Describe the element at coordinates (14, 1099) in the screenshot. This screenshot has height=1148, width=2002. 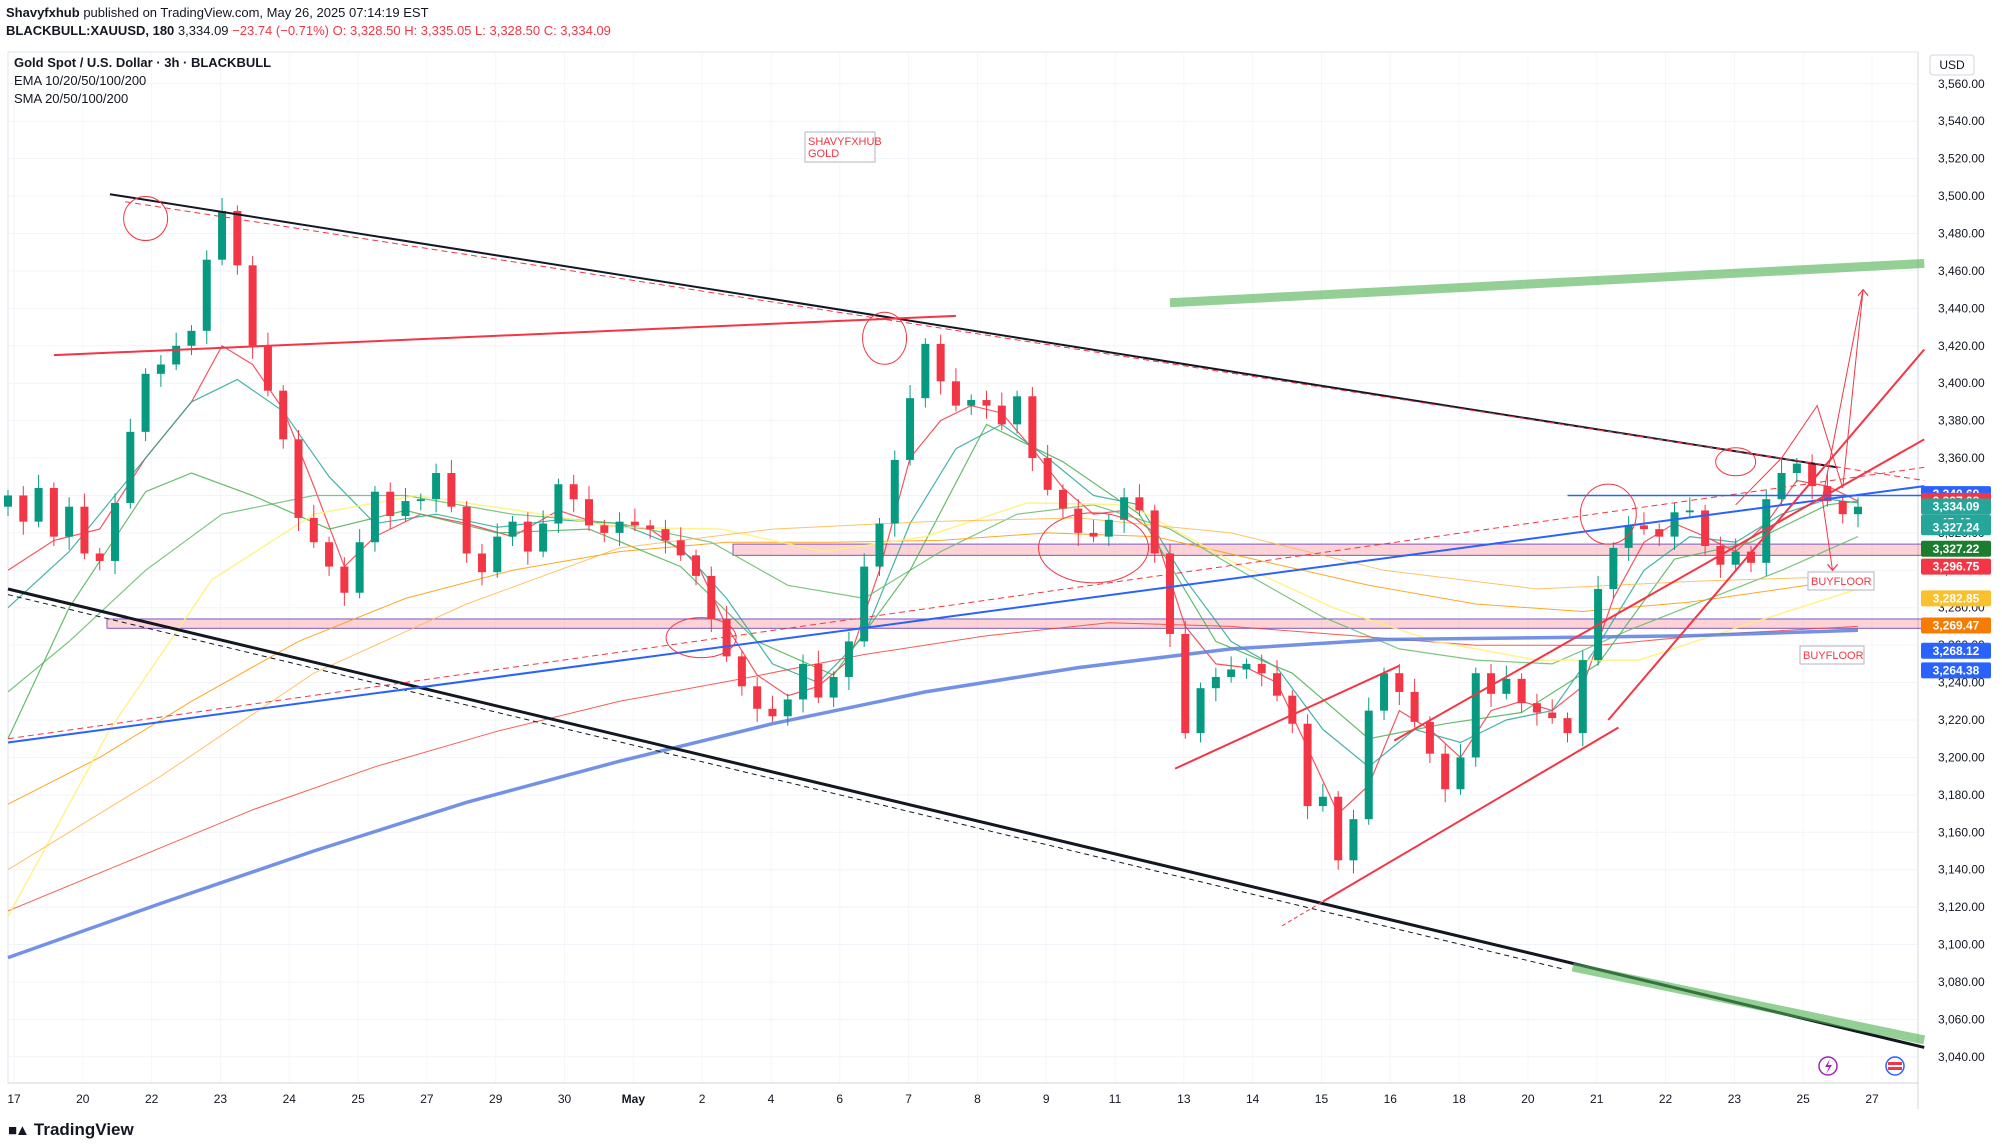
I see `x-tick-label: 17` at that location.